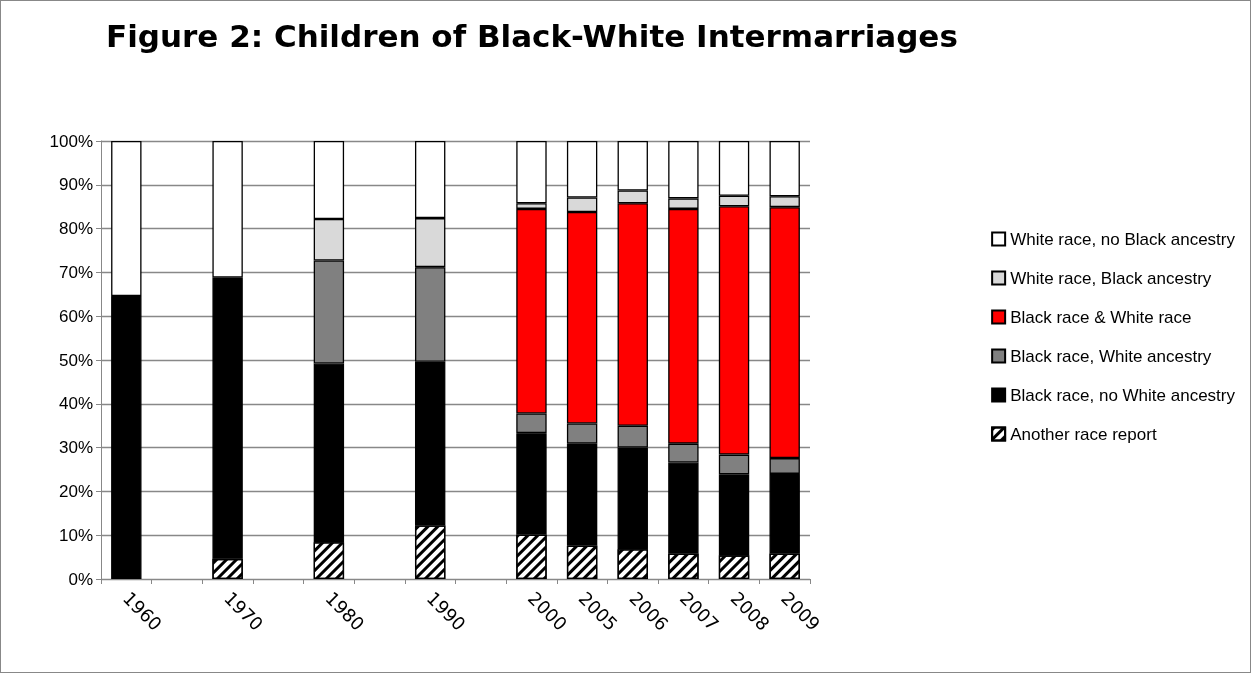  Describe the element at coordinates (1101, 317) in the screenshot. I see `legend-label: Black race & White race` at that location.